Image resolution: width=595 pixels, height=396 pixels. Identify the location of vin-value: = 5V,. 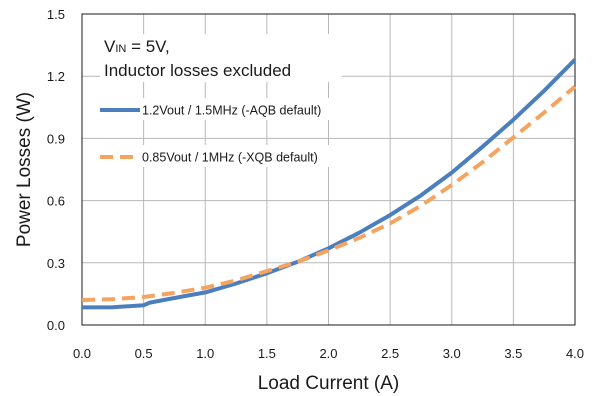
(147, 46).